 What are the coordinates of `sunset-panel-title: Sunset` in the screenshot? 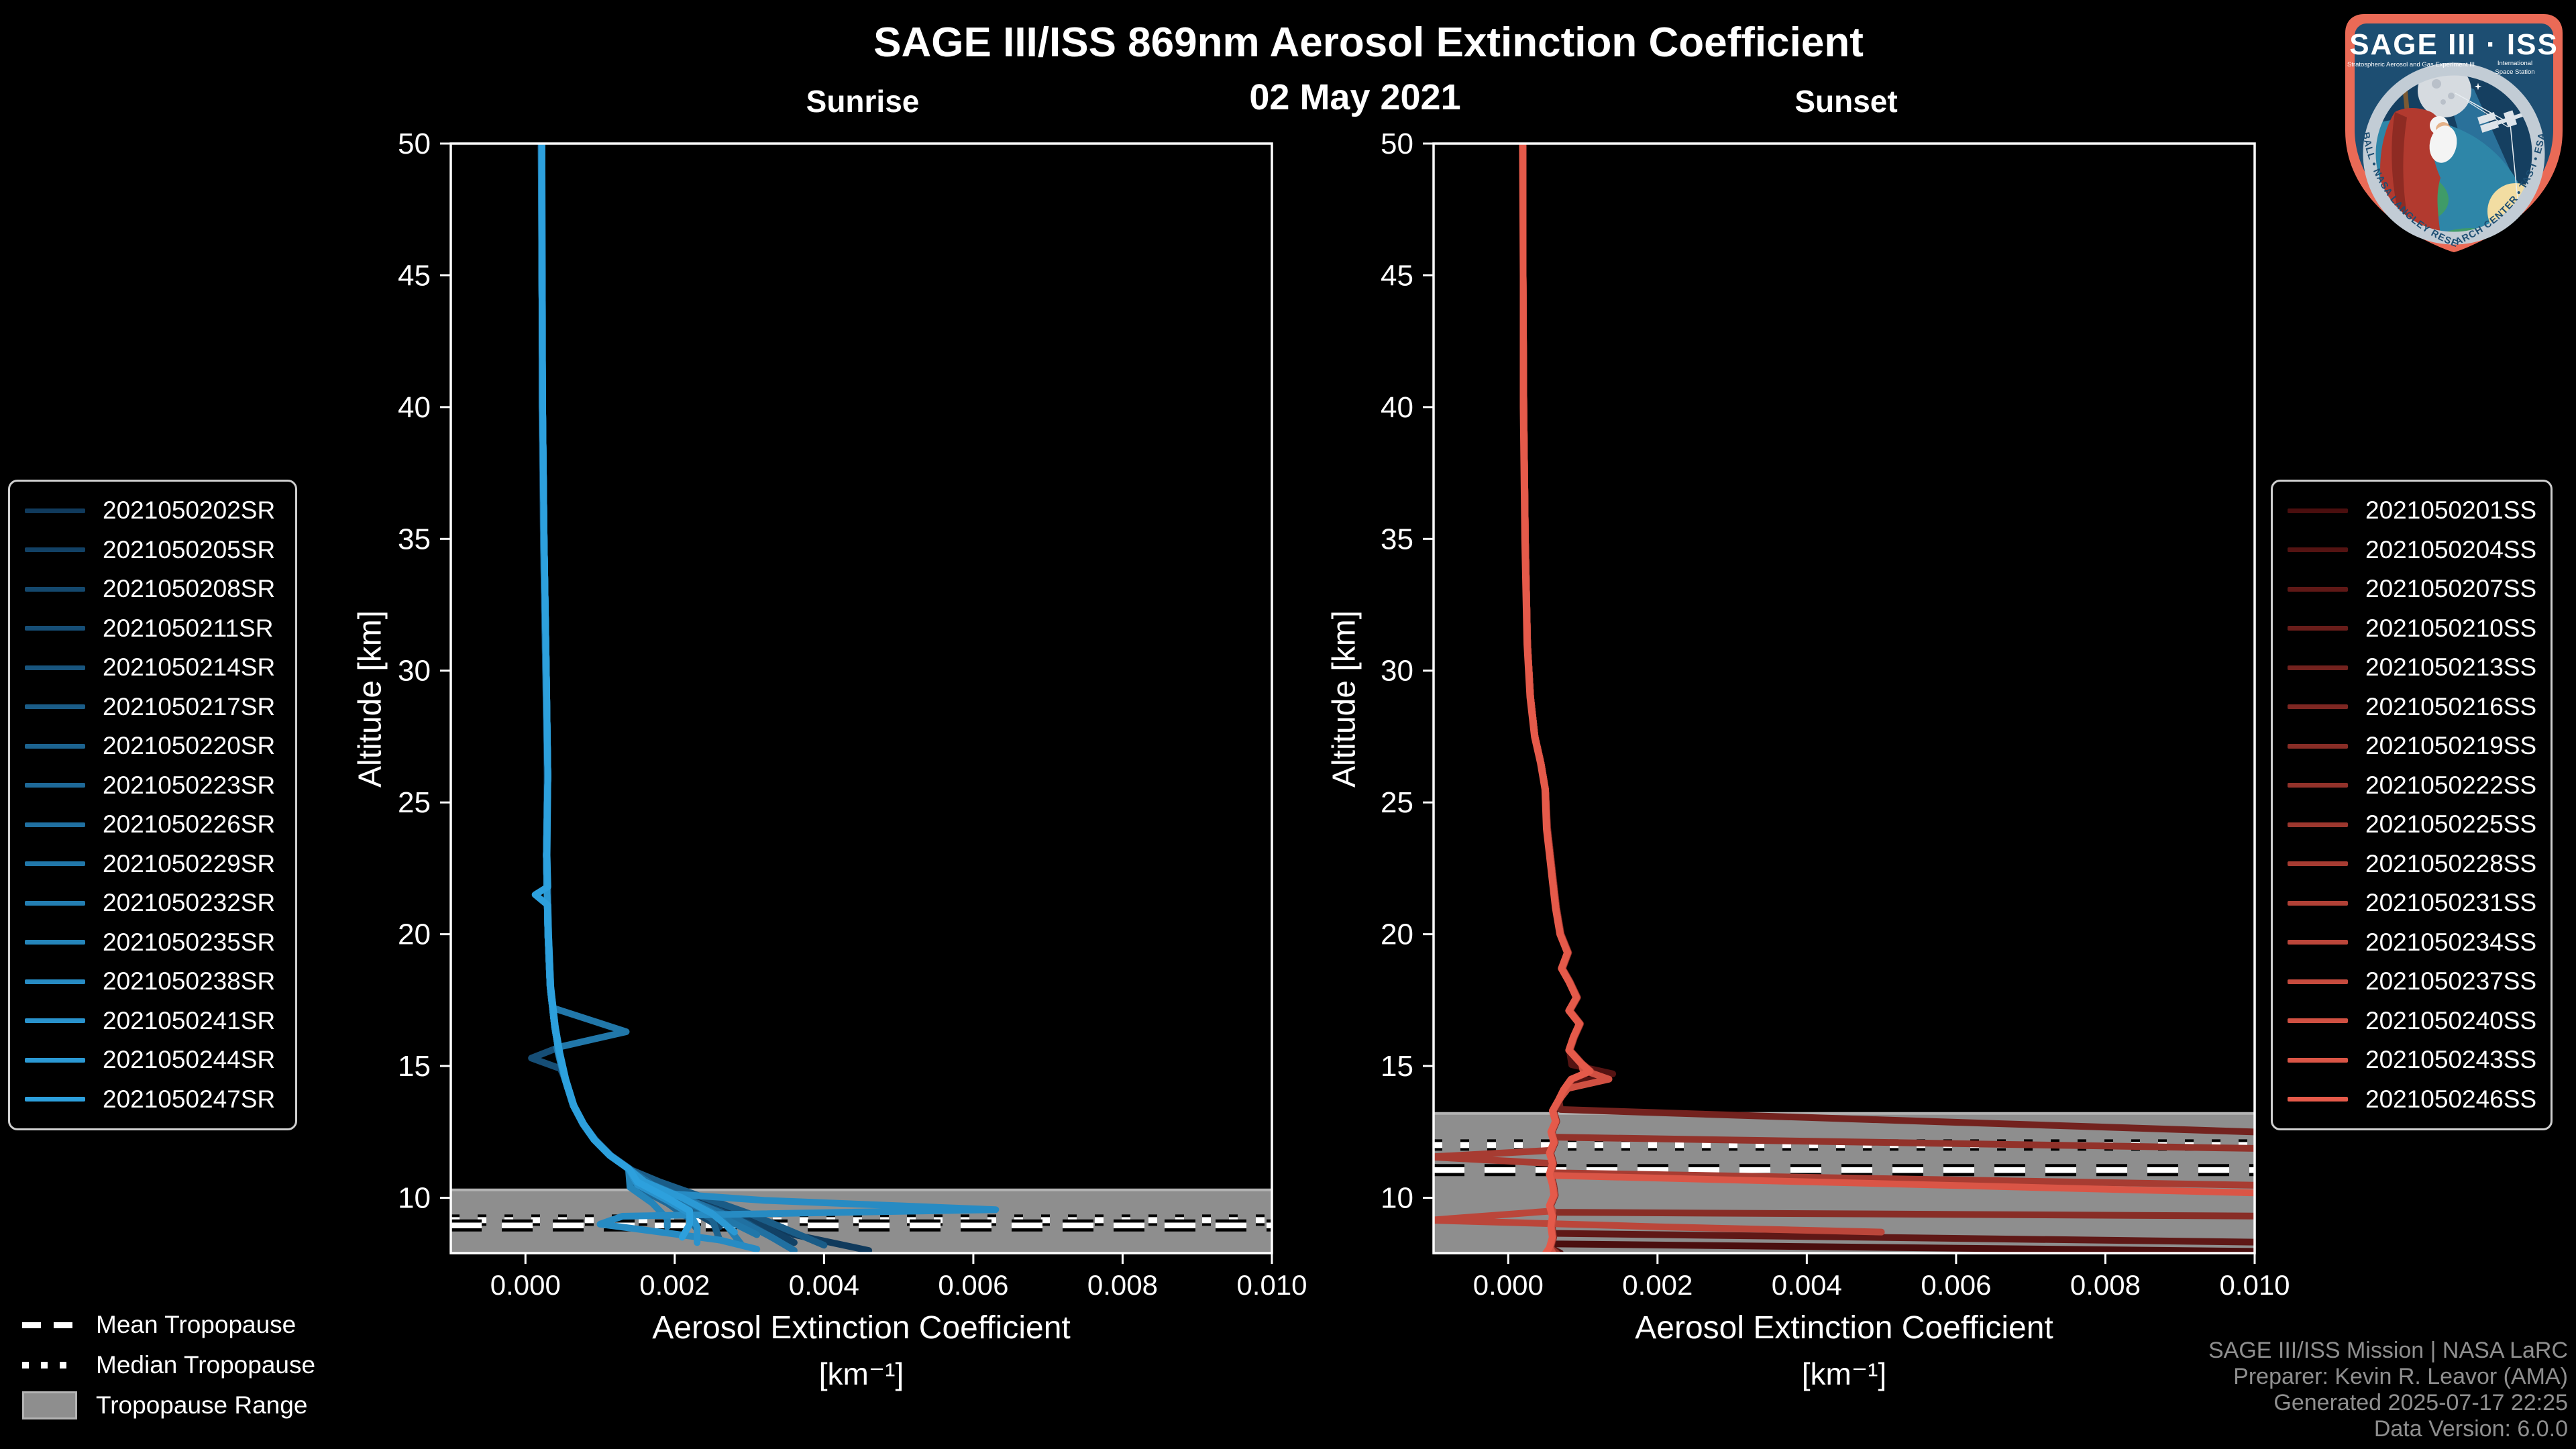 It's located at (1846, 101).